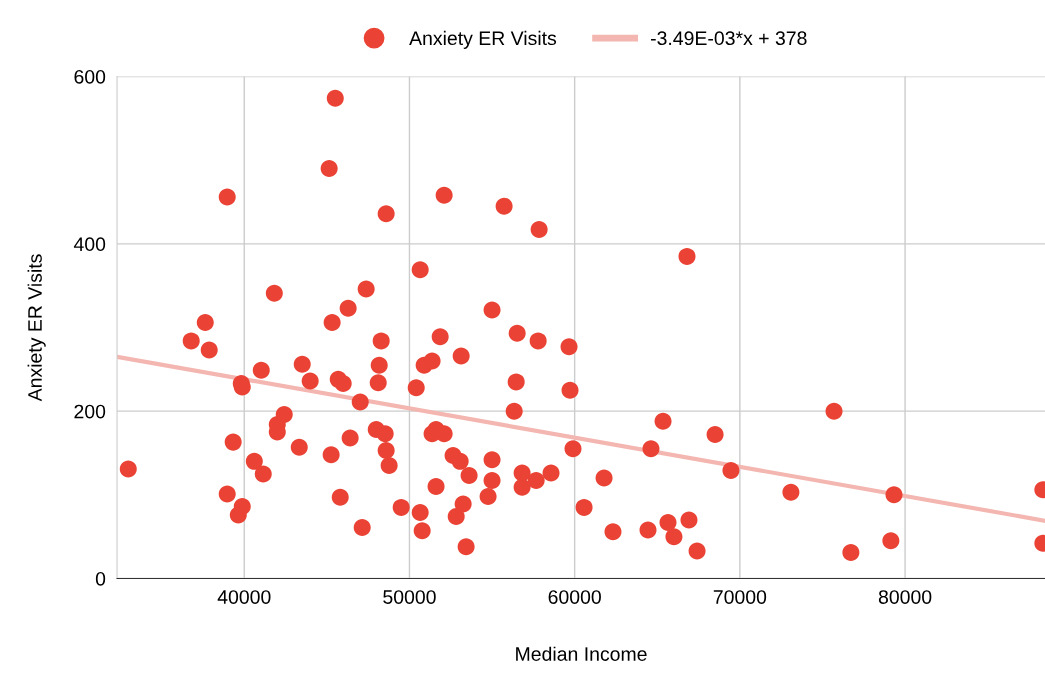  I want to click on x-tick-label: 70000, so click(740, 597).